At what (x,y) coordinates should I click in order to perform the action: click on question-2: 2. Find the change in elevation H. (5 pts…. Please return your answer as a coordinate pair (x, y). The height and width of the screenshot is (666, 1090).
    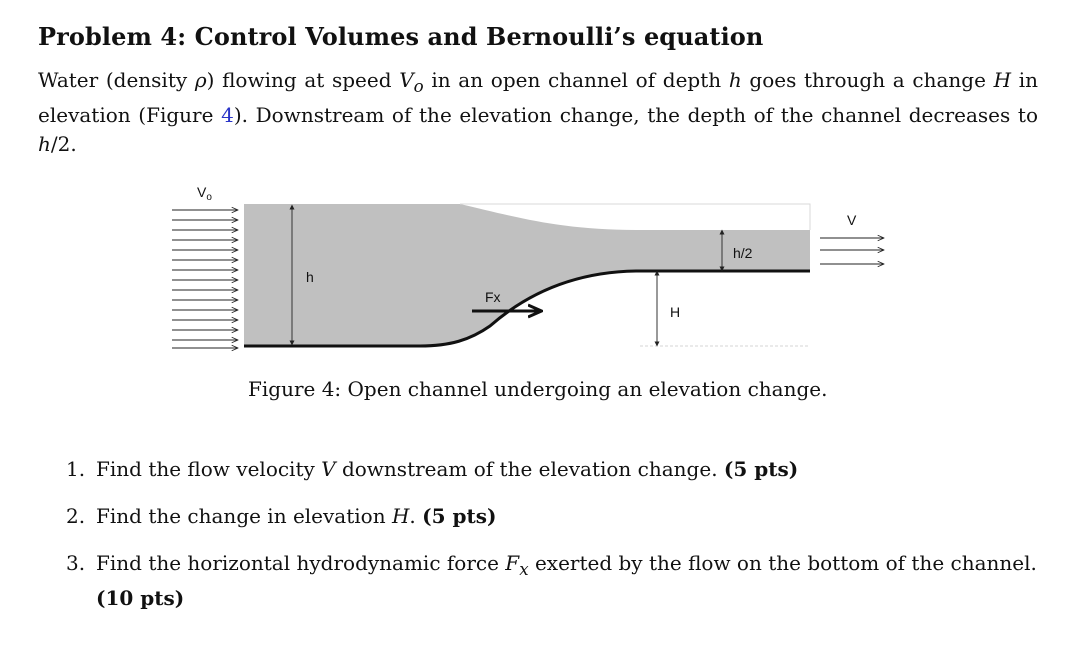
    Looking at the image, I should click on (281, 516).